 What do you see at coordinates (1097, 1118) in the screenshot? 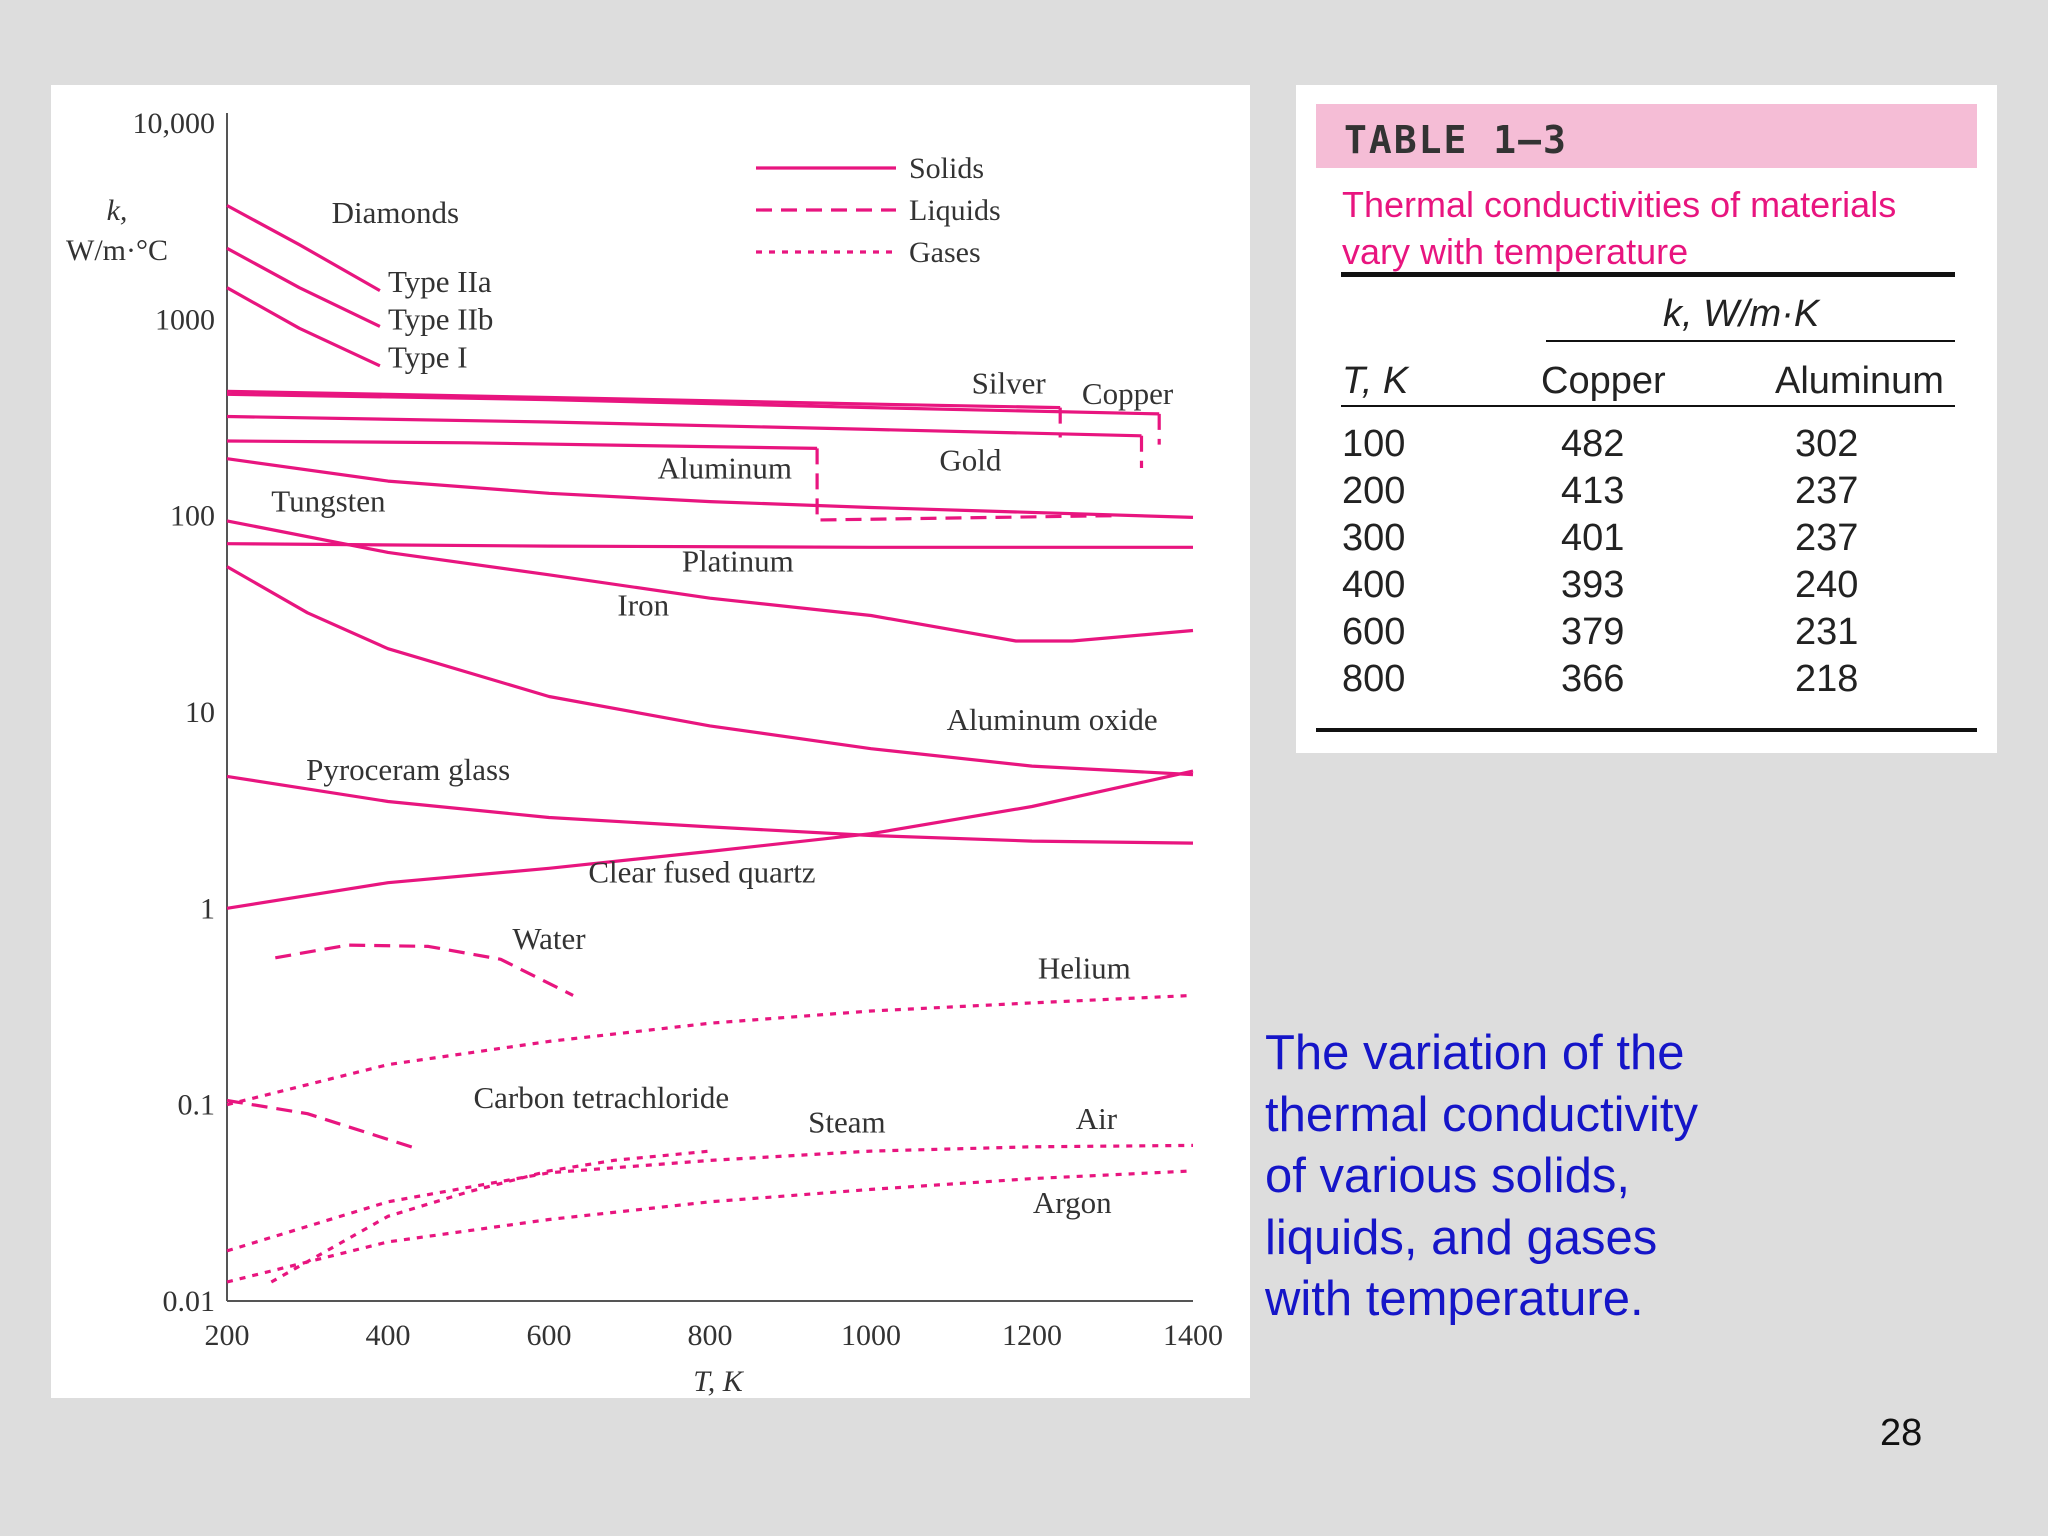
I see `curve-label-air: Air` at bounding box center [1097, 1118].